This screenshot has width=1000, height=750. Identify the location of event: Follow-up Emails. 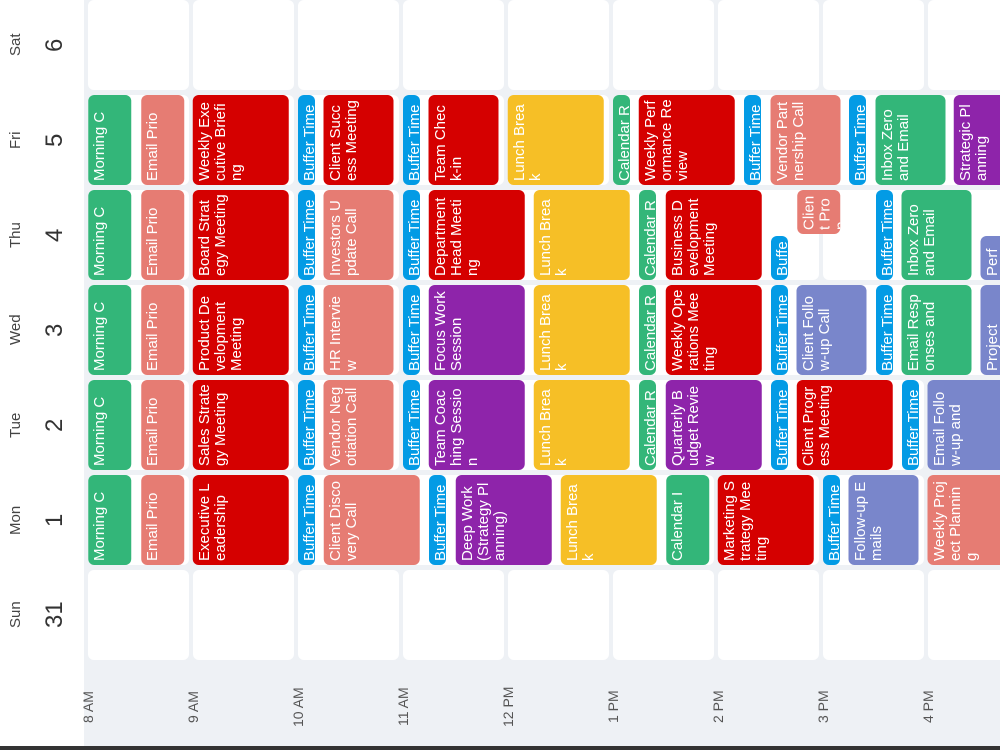
(884, 520).